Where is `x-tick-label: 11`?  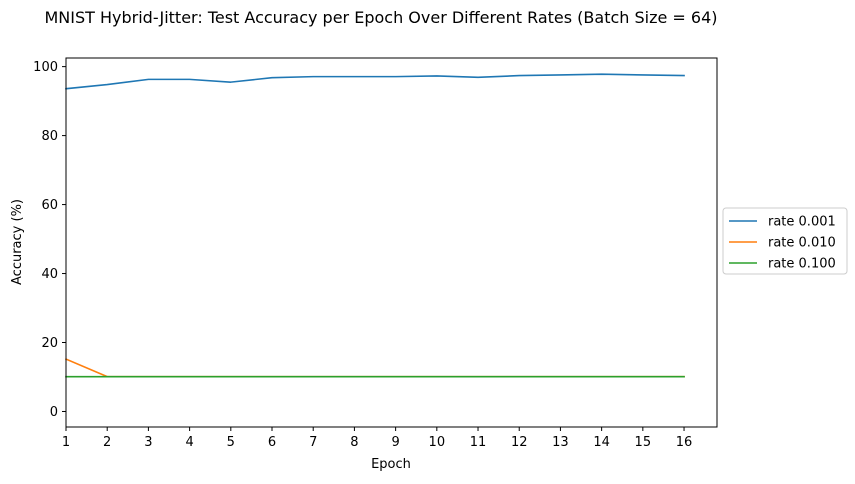 x-tick-label: 11 is located at coordinates (478, 442).